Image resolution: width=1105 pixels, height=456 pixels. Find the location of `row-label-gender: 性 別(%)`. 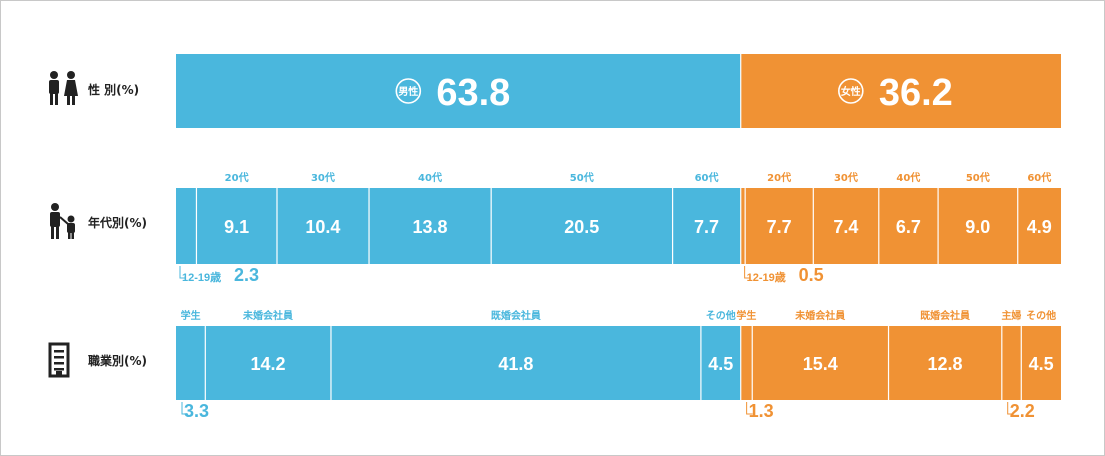

row-label-gender: 性 別(%) is located at coordinates (92, 89).